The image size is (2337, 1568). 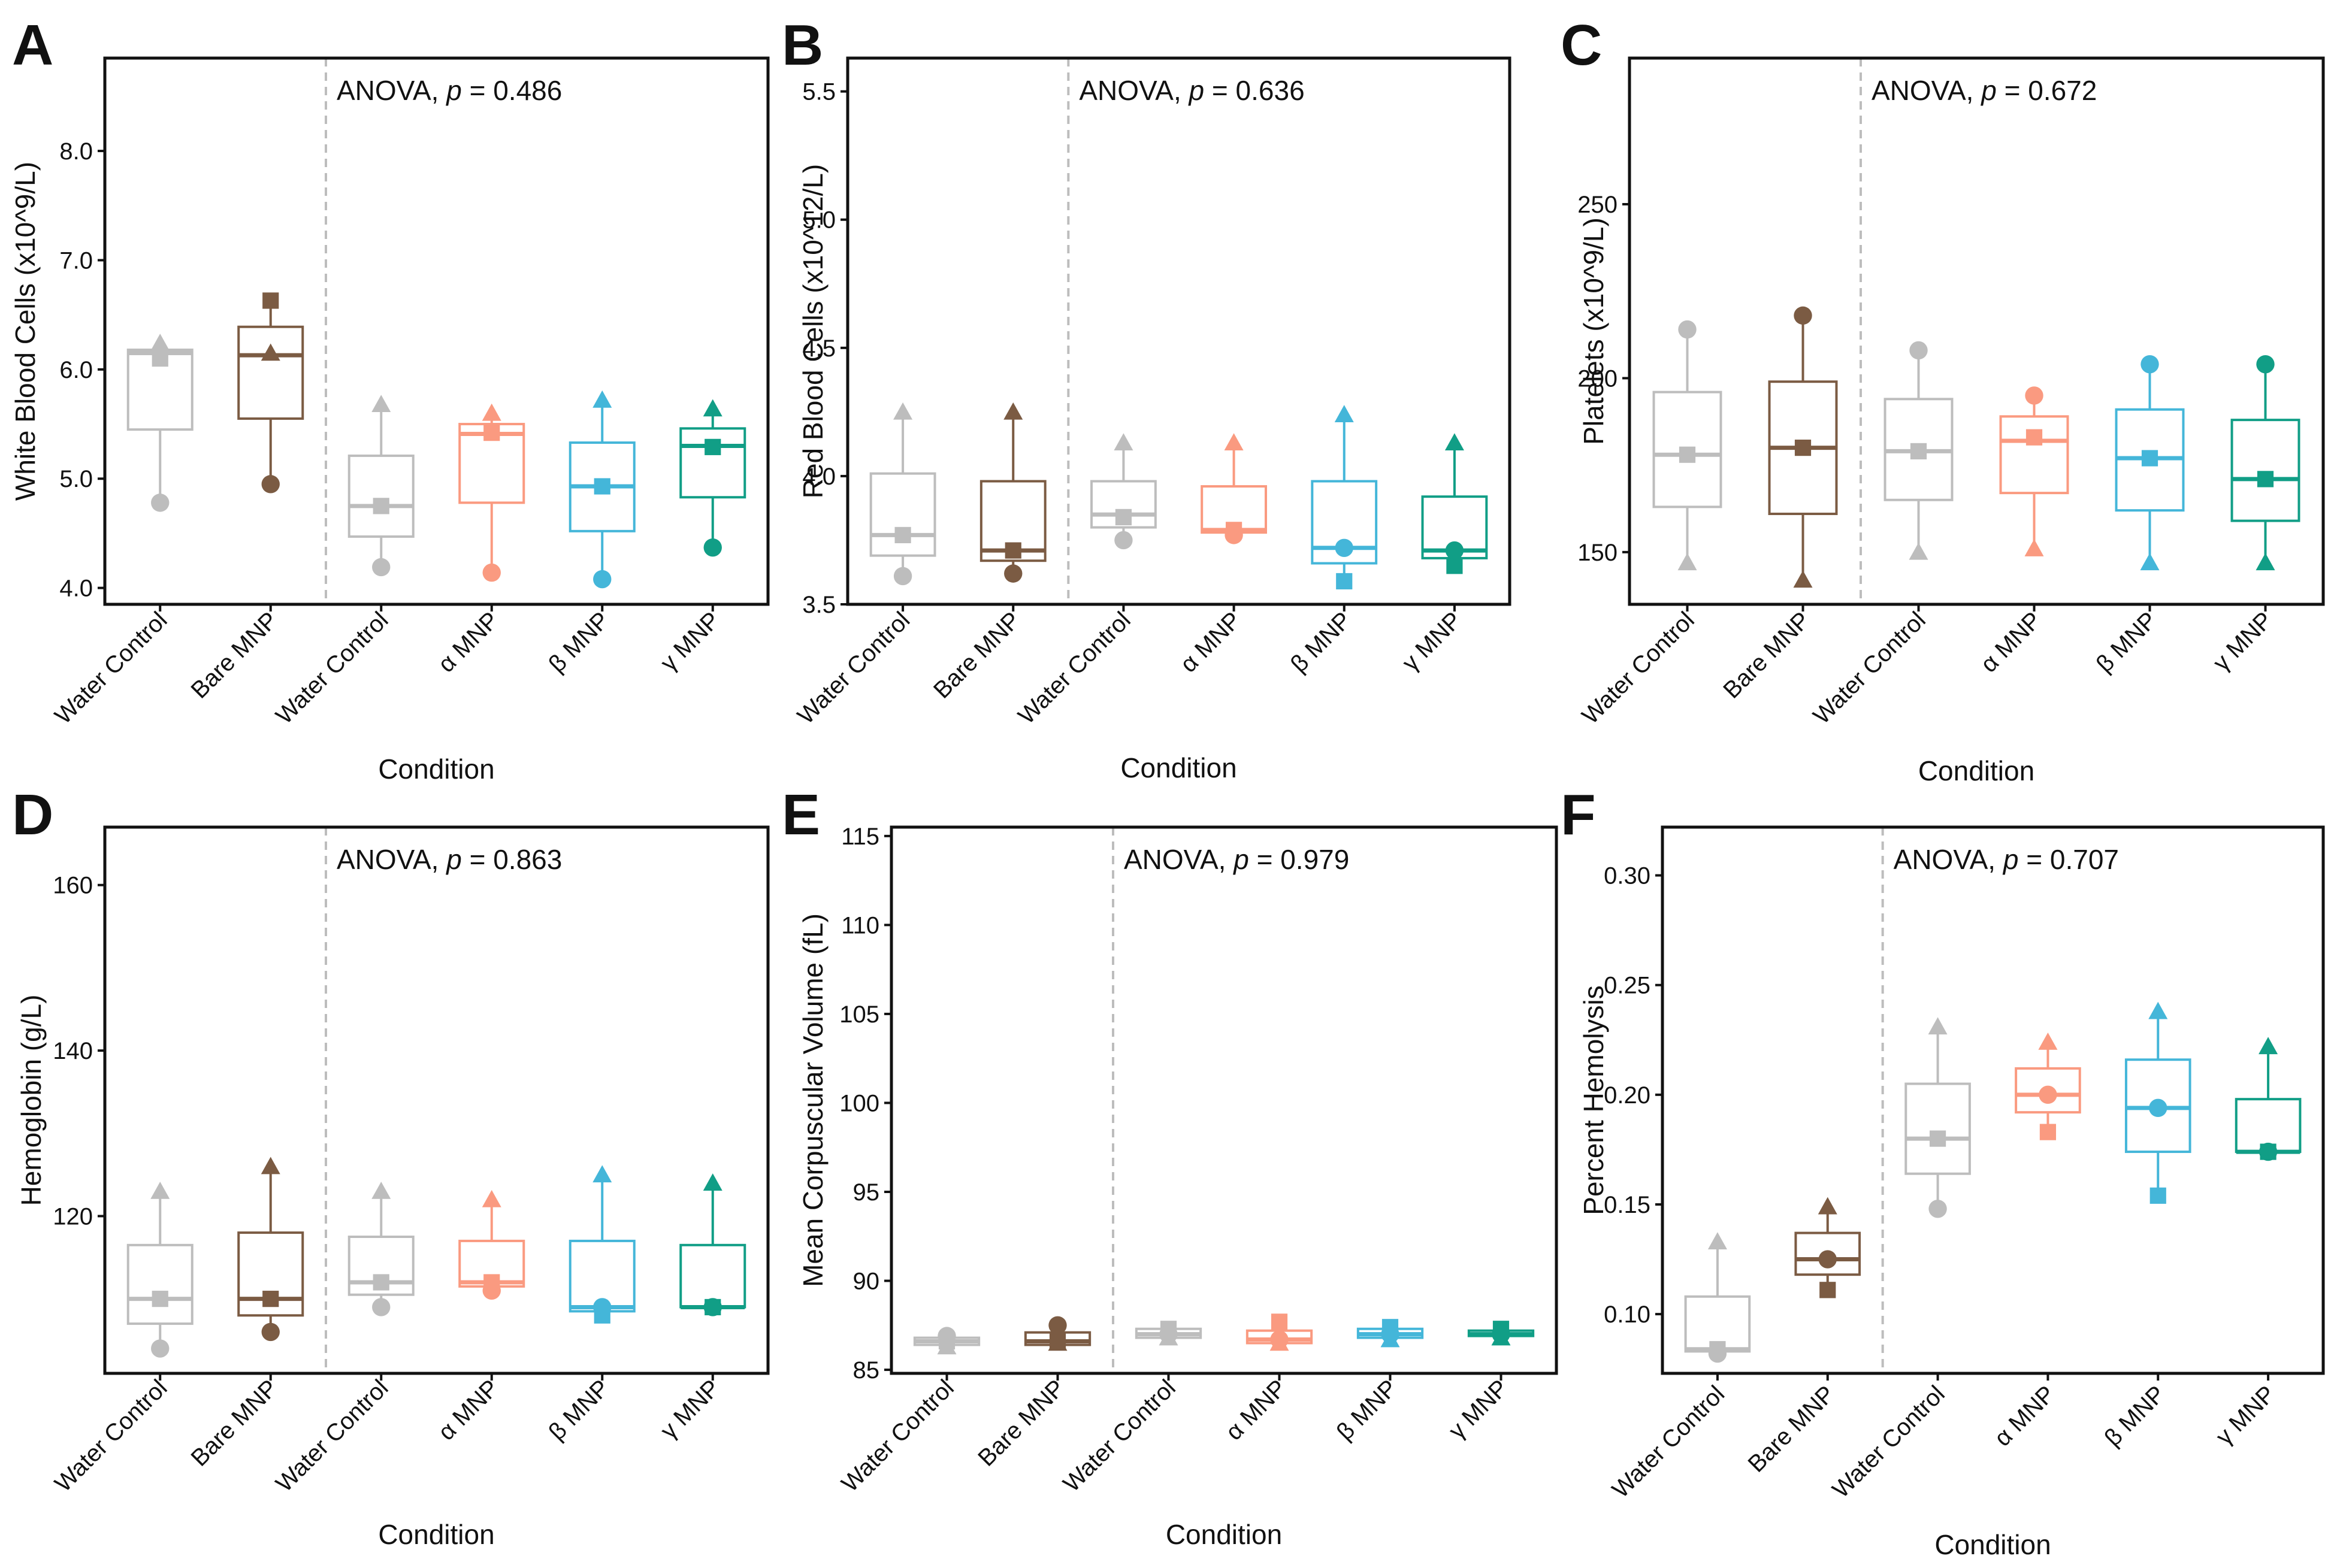 What do you see at coordinates (1627, 1095) in the screenshot?
I see `y-tick-label: 0.20` at bounding box center [1627, 1095].